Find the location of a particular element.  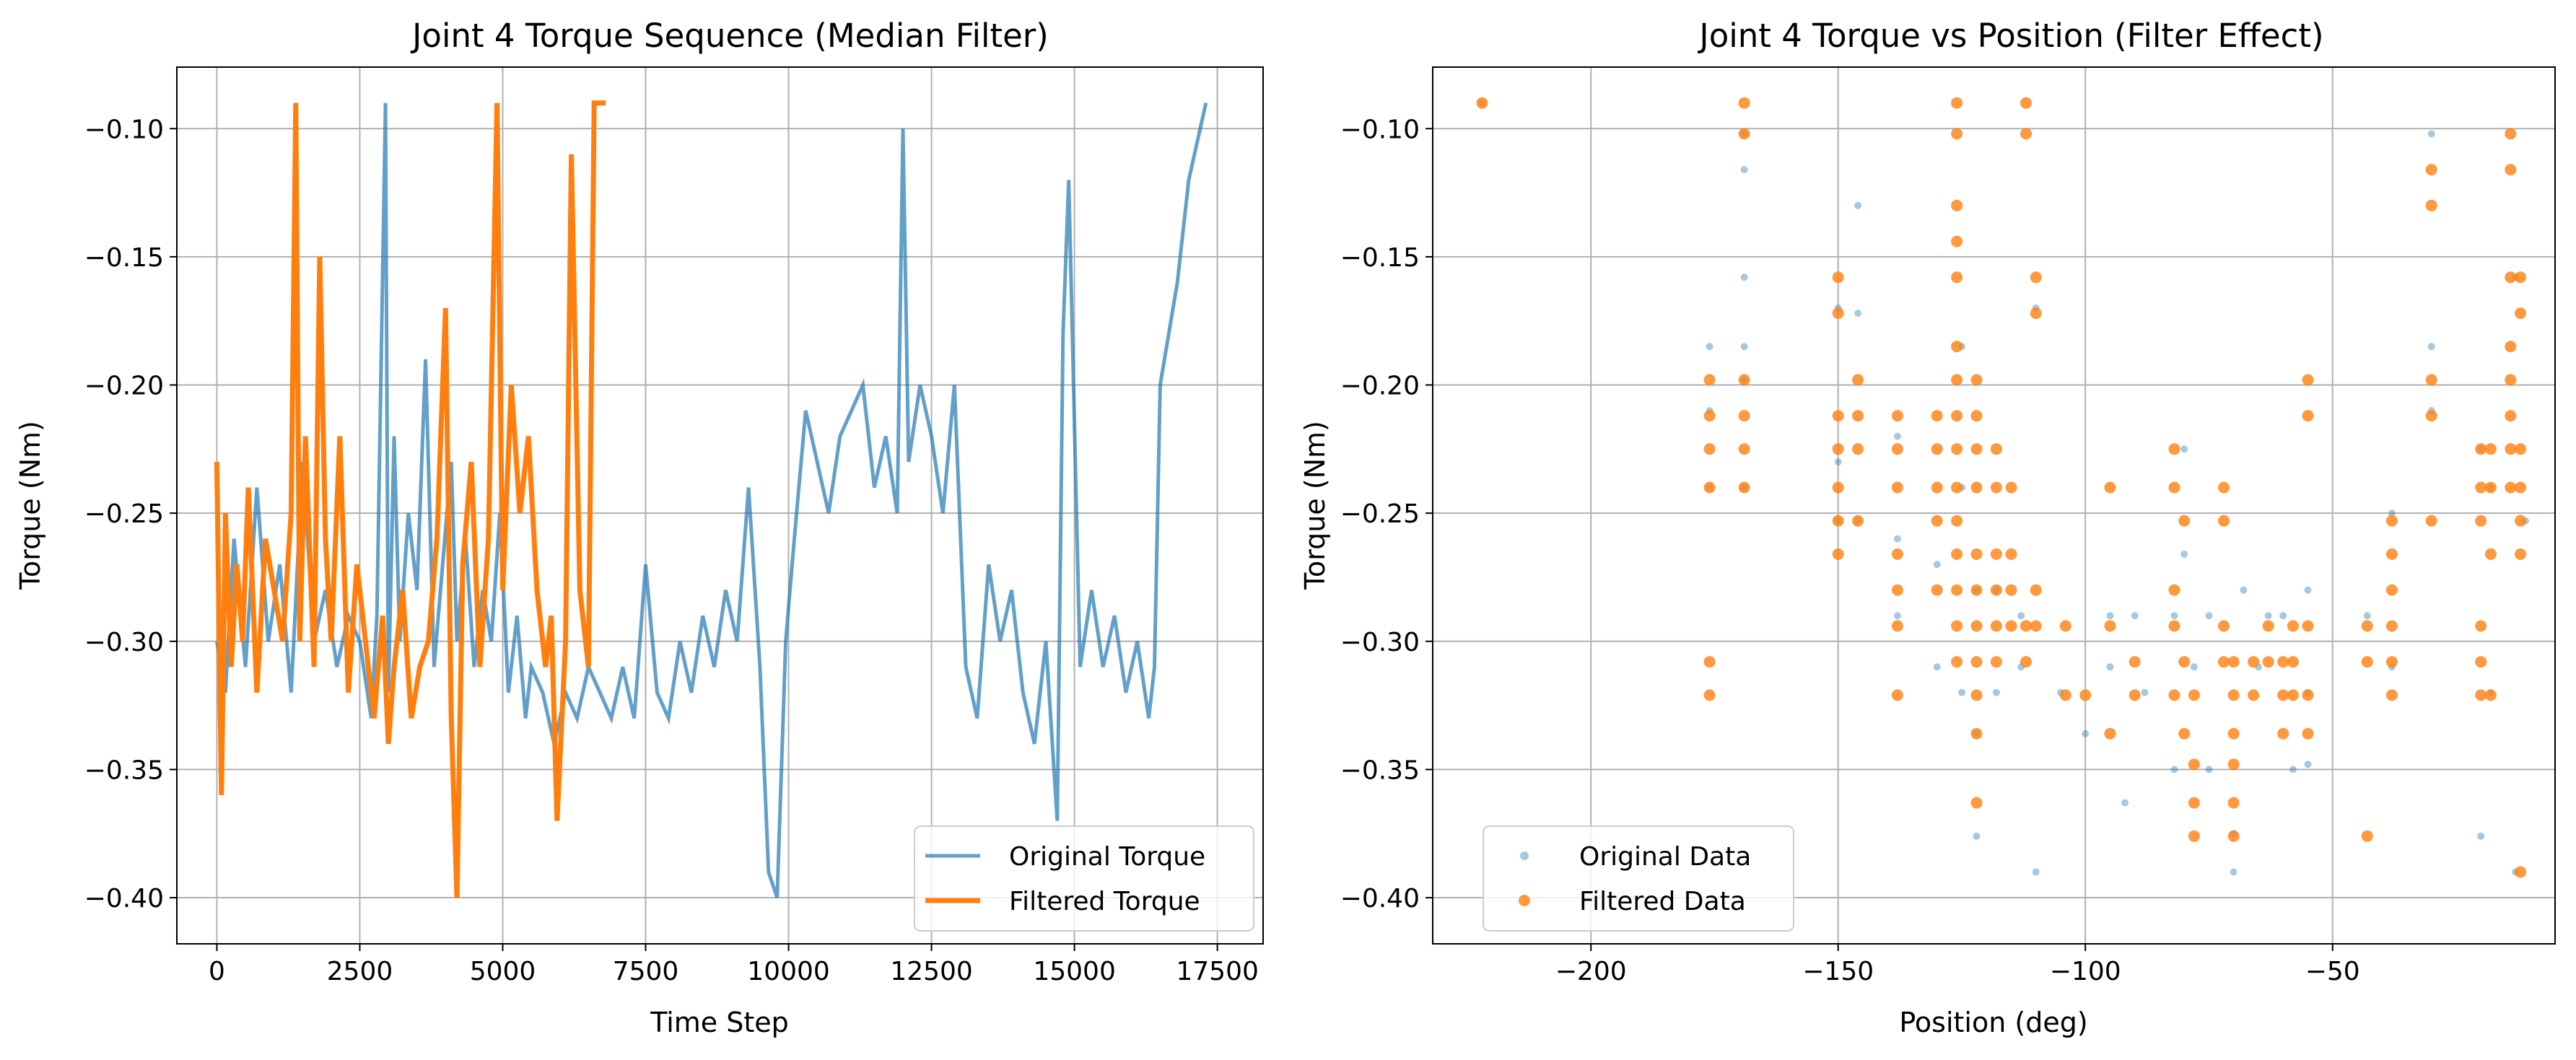

y-tick-label: −0.25 is located at coordinates (124, 514).